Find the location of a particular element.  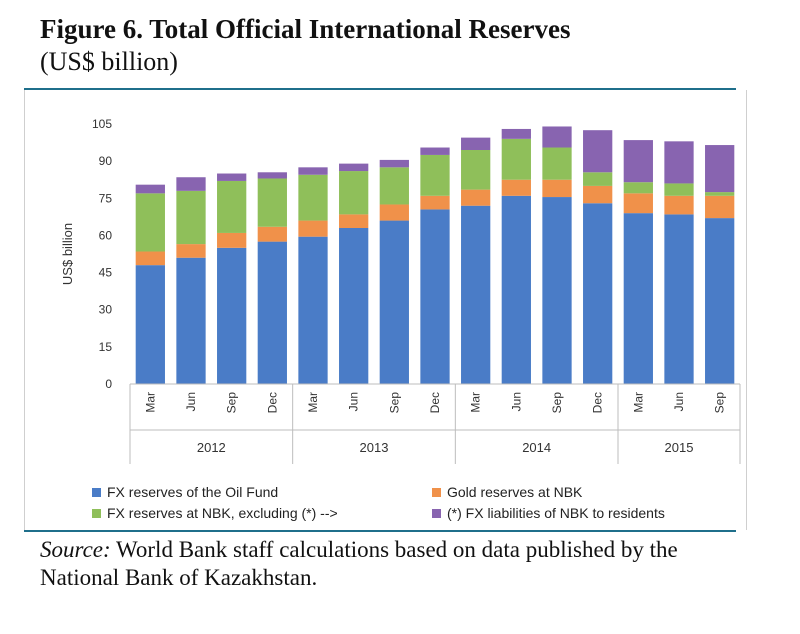

y-tick-label: 0 is located at coordinates (108, 384).